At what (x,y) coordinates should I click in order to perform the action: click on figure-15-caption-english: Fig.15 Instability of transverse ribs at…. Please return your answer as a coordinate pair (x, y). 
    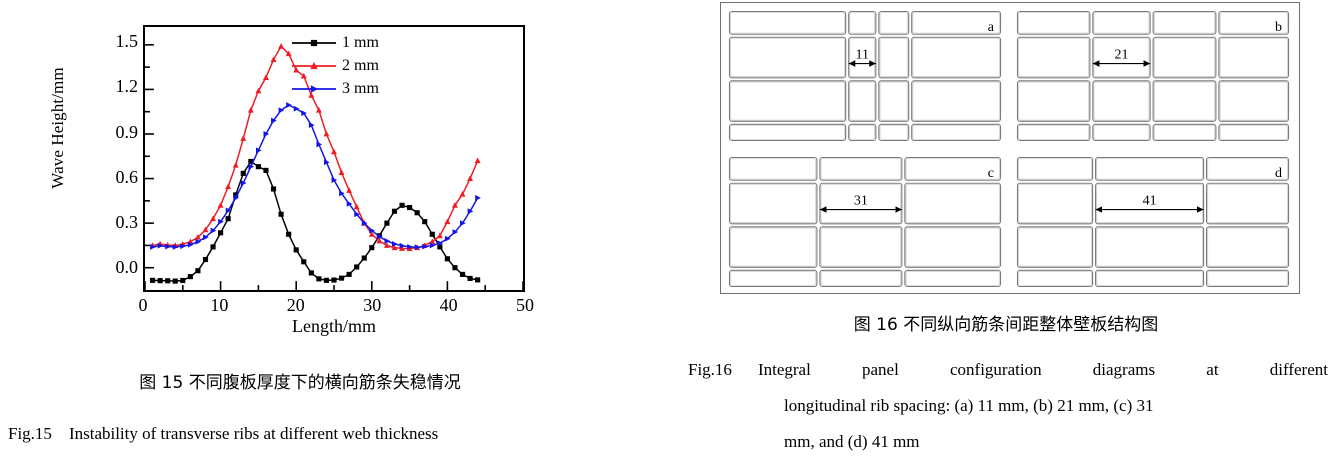
    Looking at the image, I should click on (344, 434).